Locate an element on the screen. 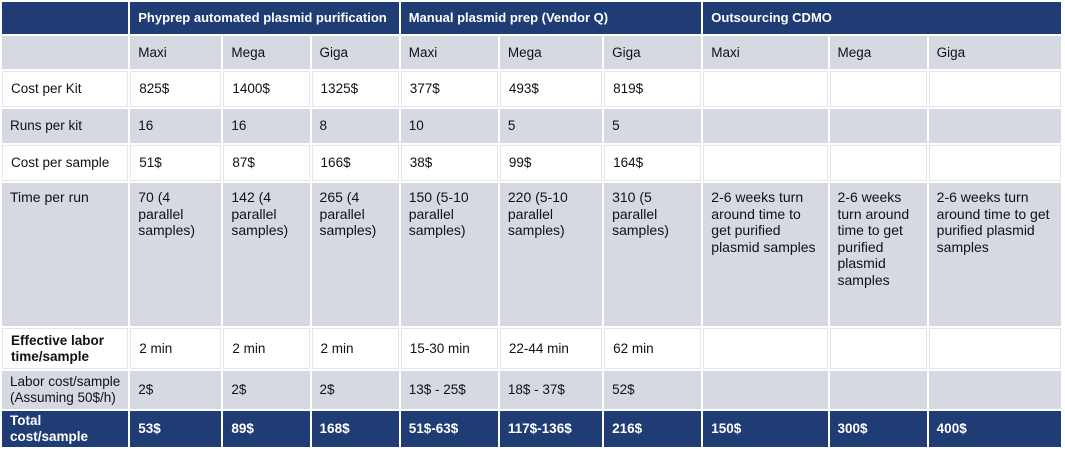  table-cell: 22-44 min is located at coordinates (551, 348).